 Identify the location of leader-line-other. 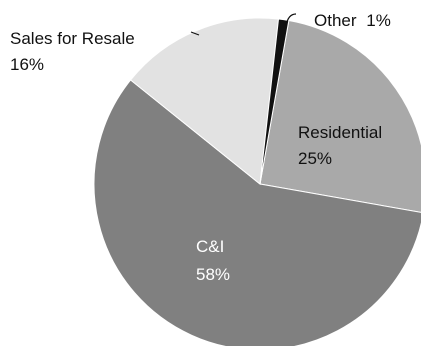
(291, 20).